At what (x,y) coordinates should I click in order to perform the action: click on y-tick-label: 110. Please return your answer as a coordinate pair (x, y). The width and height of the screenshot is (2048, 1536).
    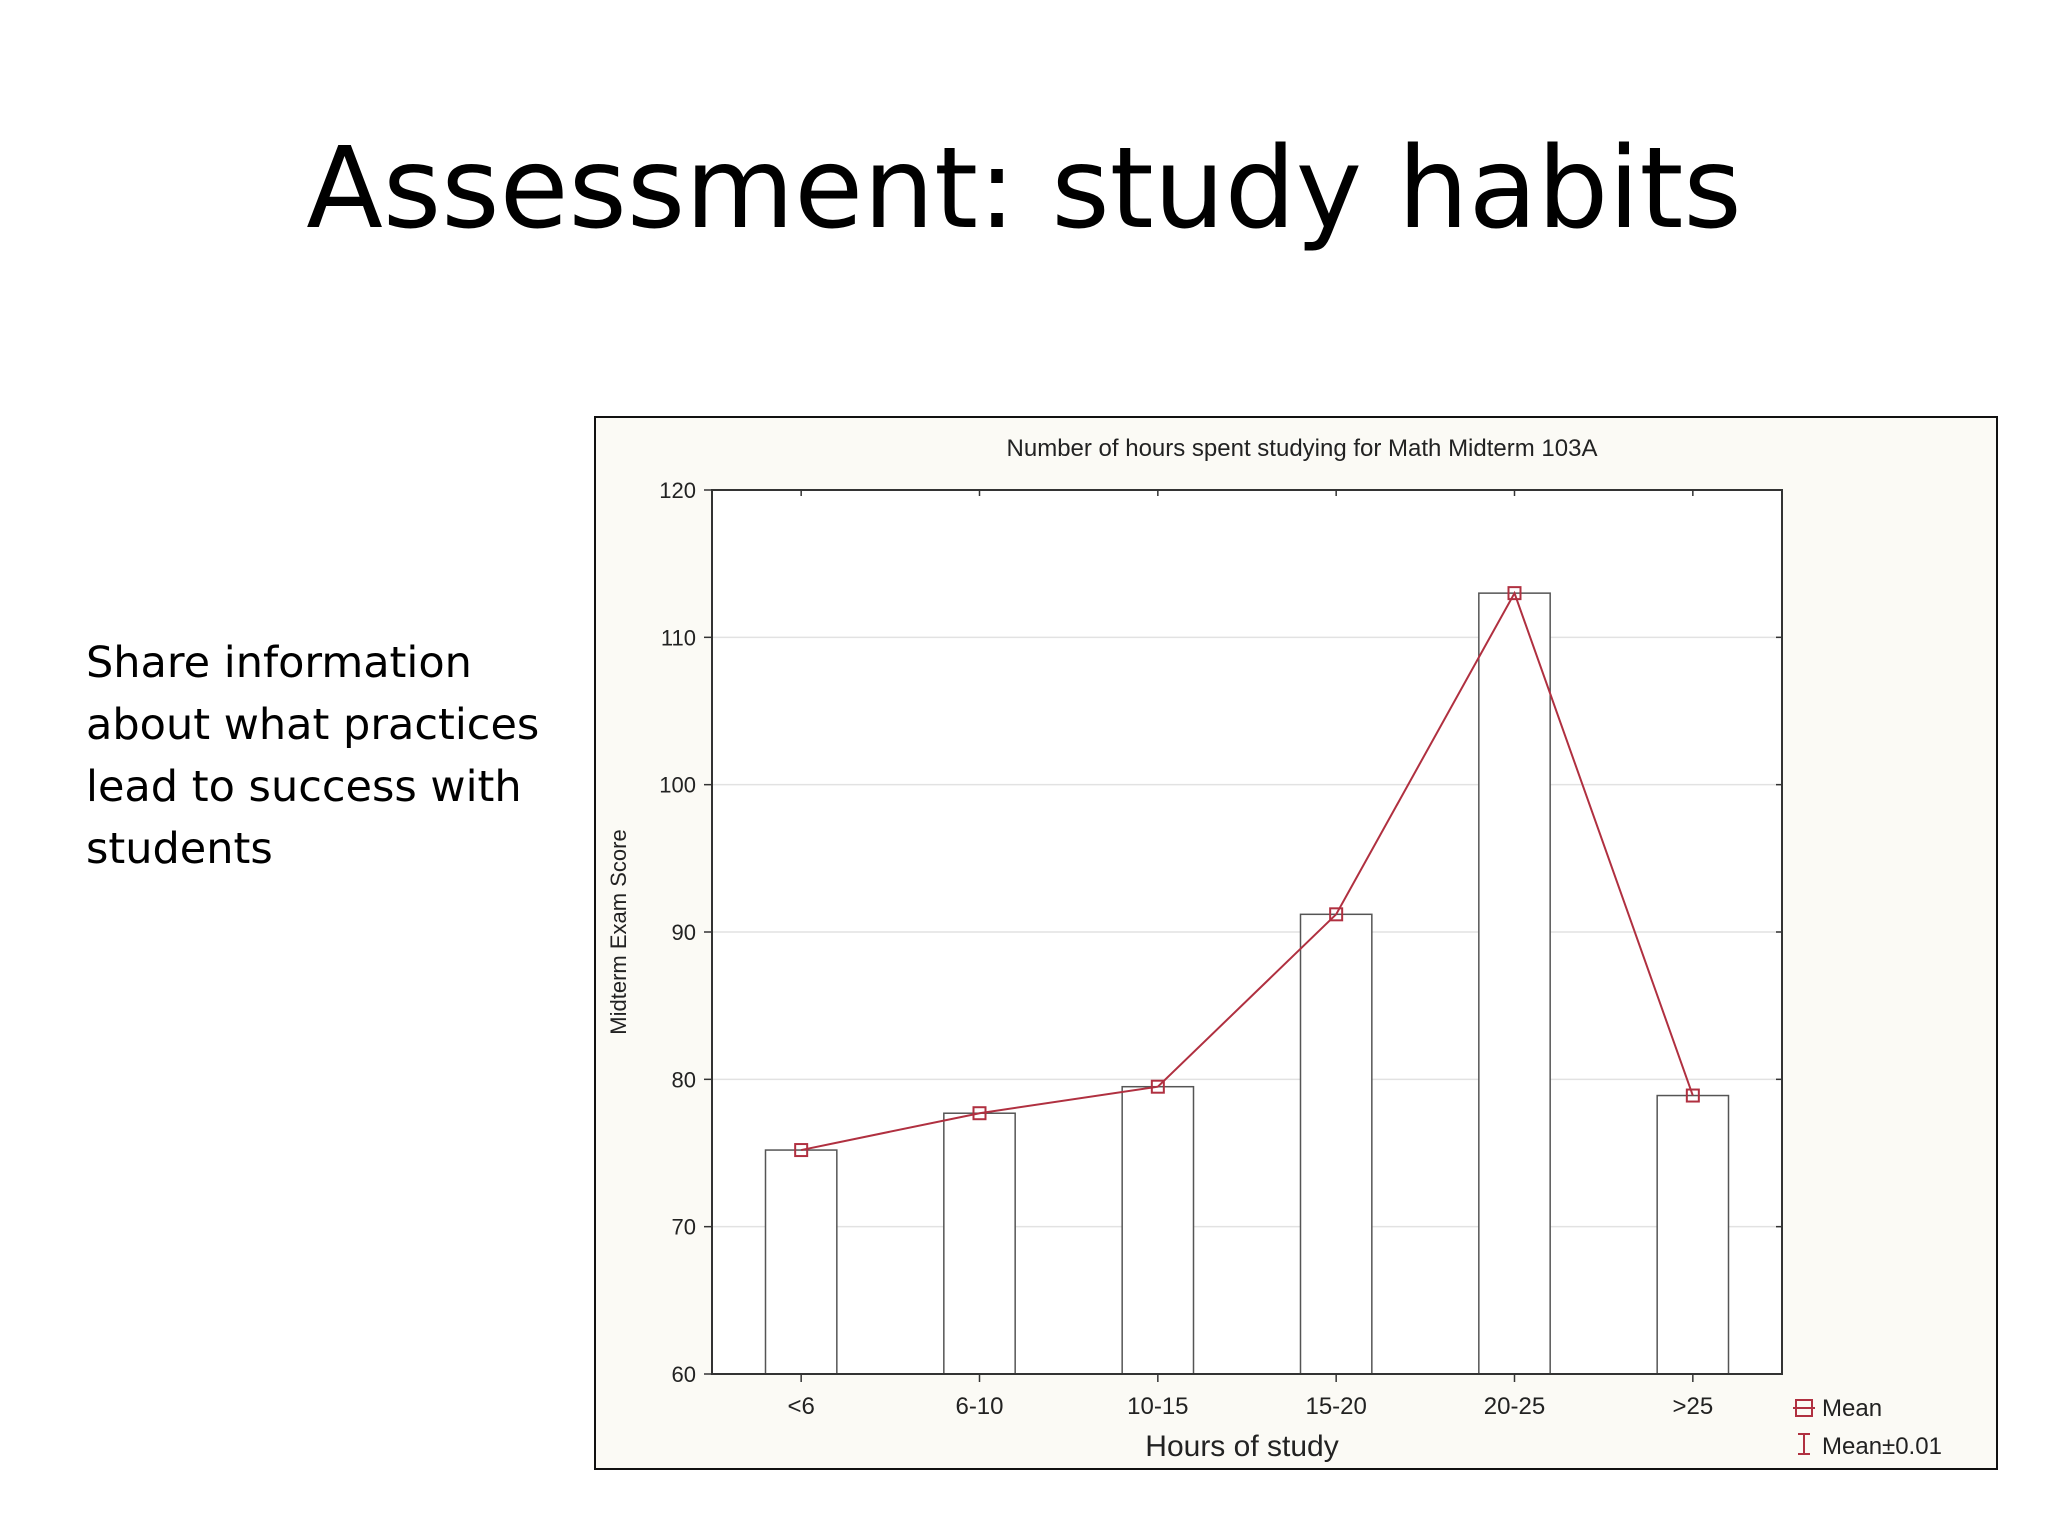
    Looking at the image, I should click on (678, 637).